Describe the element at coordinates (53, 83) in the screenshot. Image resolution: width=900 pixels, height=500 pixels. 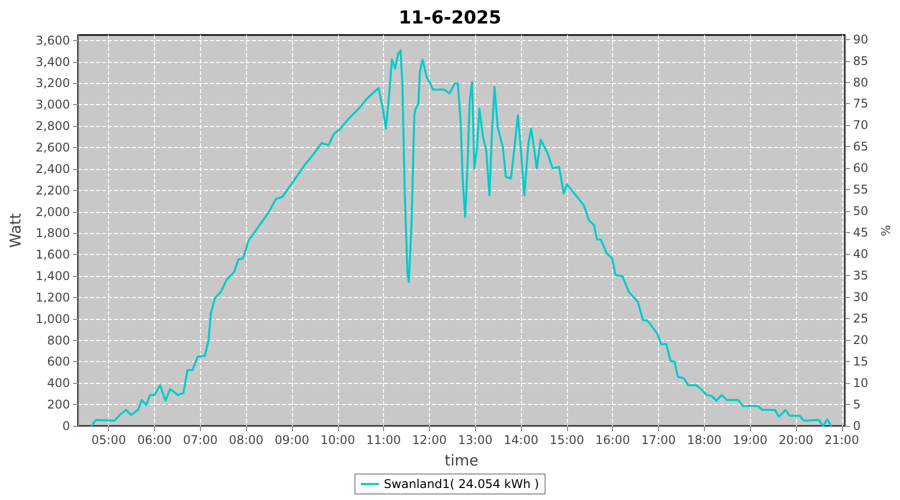
I see `y-tick-label: 3,200` at that location.